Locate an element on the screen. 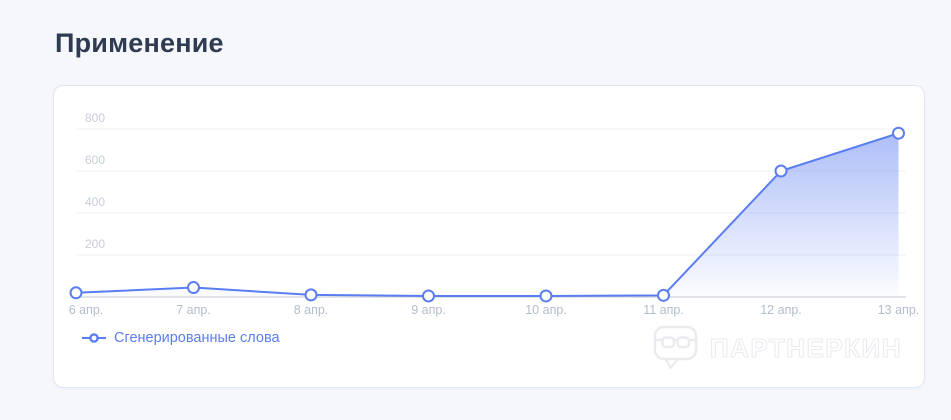  y-tick-label: 400 is located at coordinates (95, 202).